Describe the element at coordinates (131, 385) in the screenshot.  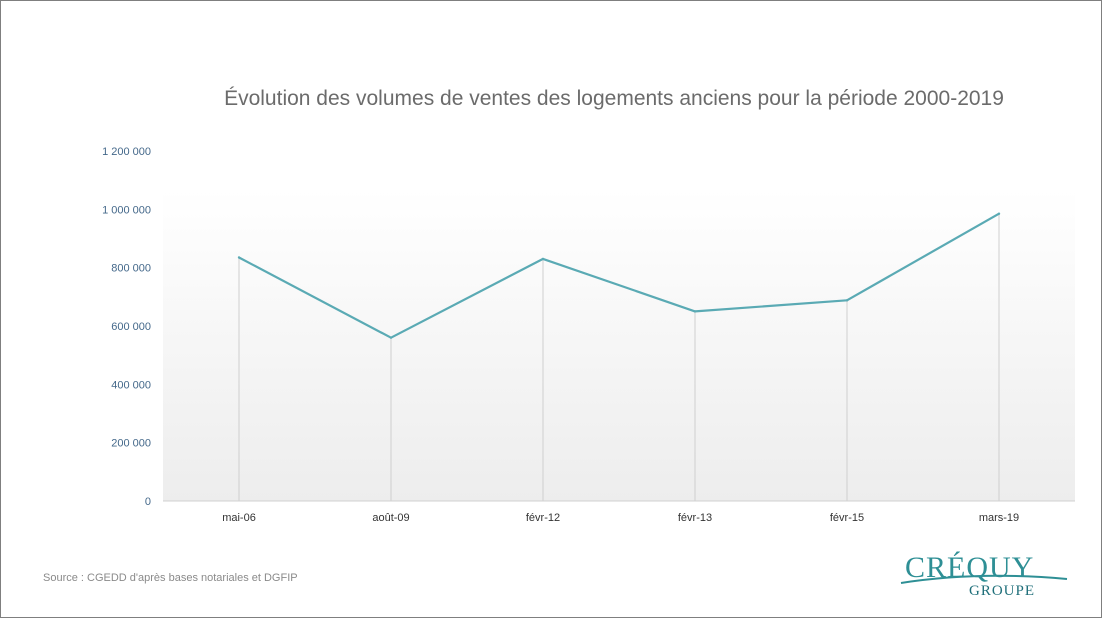
I see `y-tick-label: 400 000` at that location.